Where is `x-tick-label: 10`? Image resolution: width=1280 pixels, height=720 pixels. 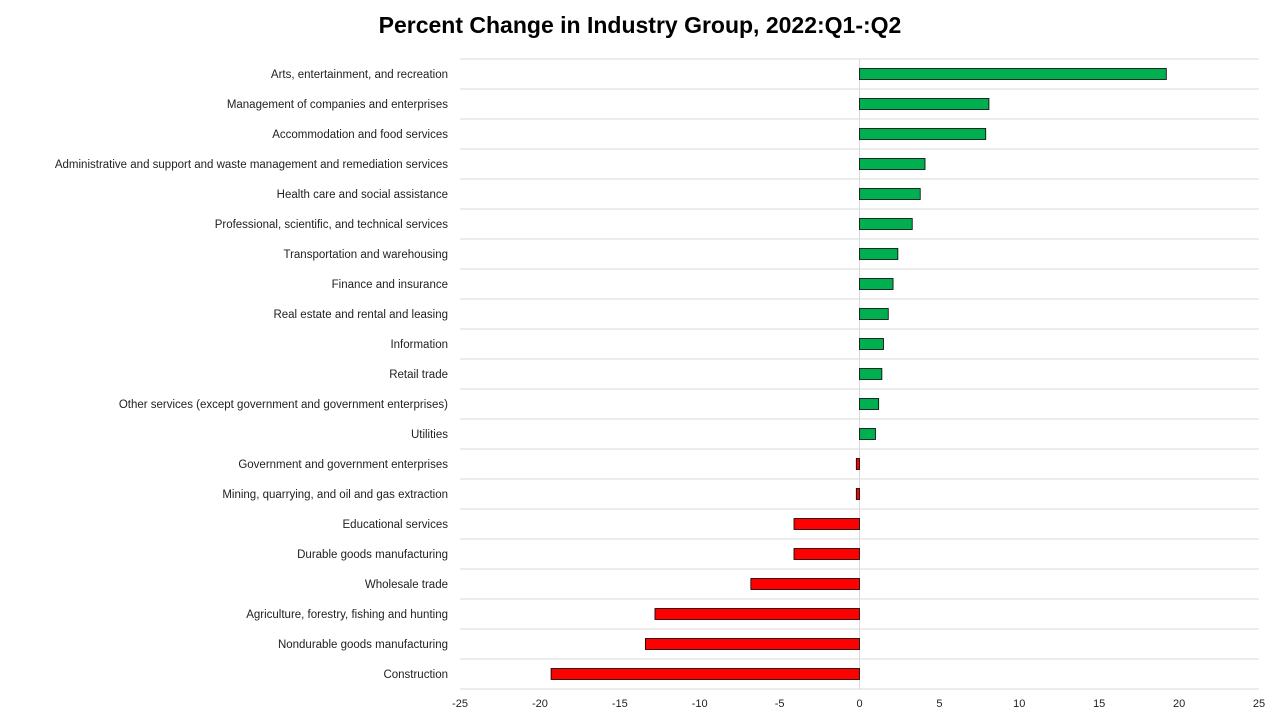
x-tick-label: 10 is located at coordinates (1019, 704).